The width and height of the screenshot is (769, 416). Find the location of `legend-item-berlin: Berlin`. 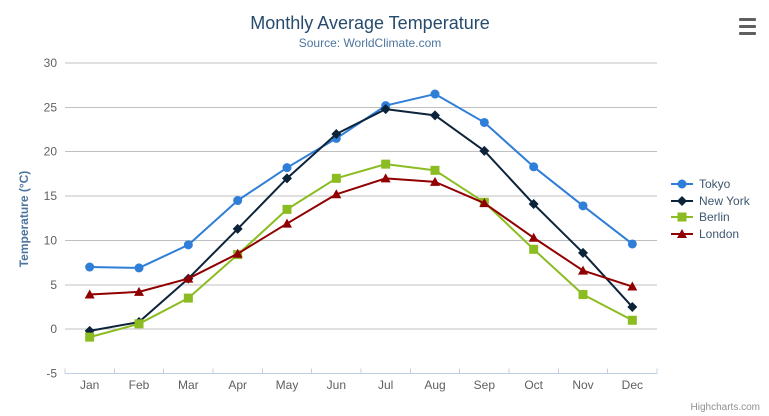

legend-item-berlin: Berlin is located at coordinates (710, 217).